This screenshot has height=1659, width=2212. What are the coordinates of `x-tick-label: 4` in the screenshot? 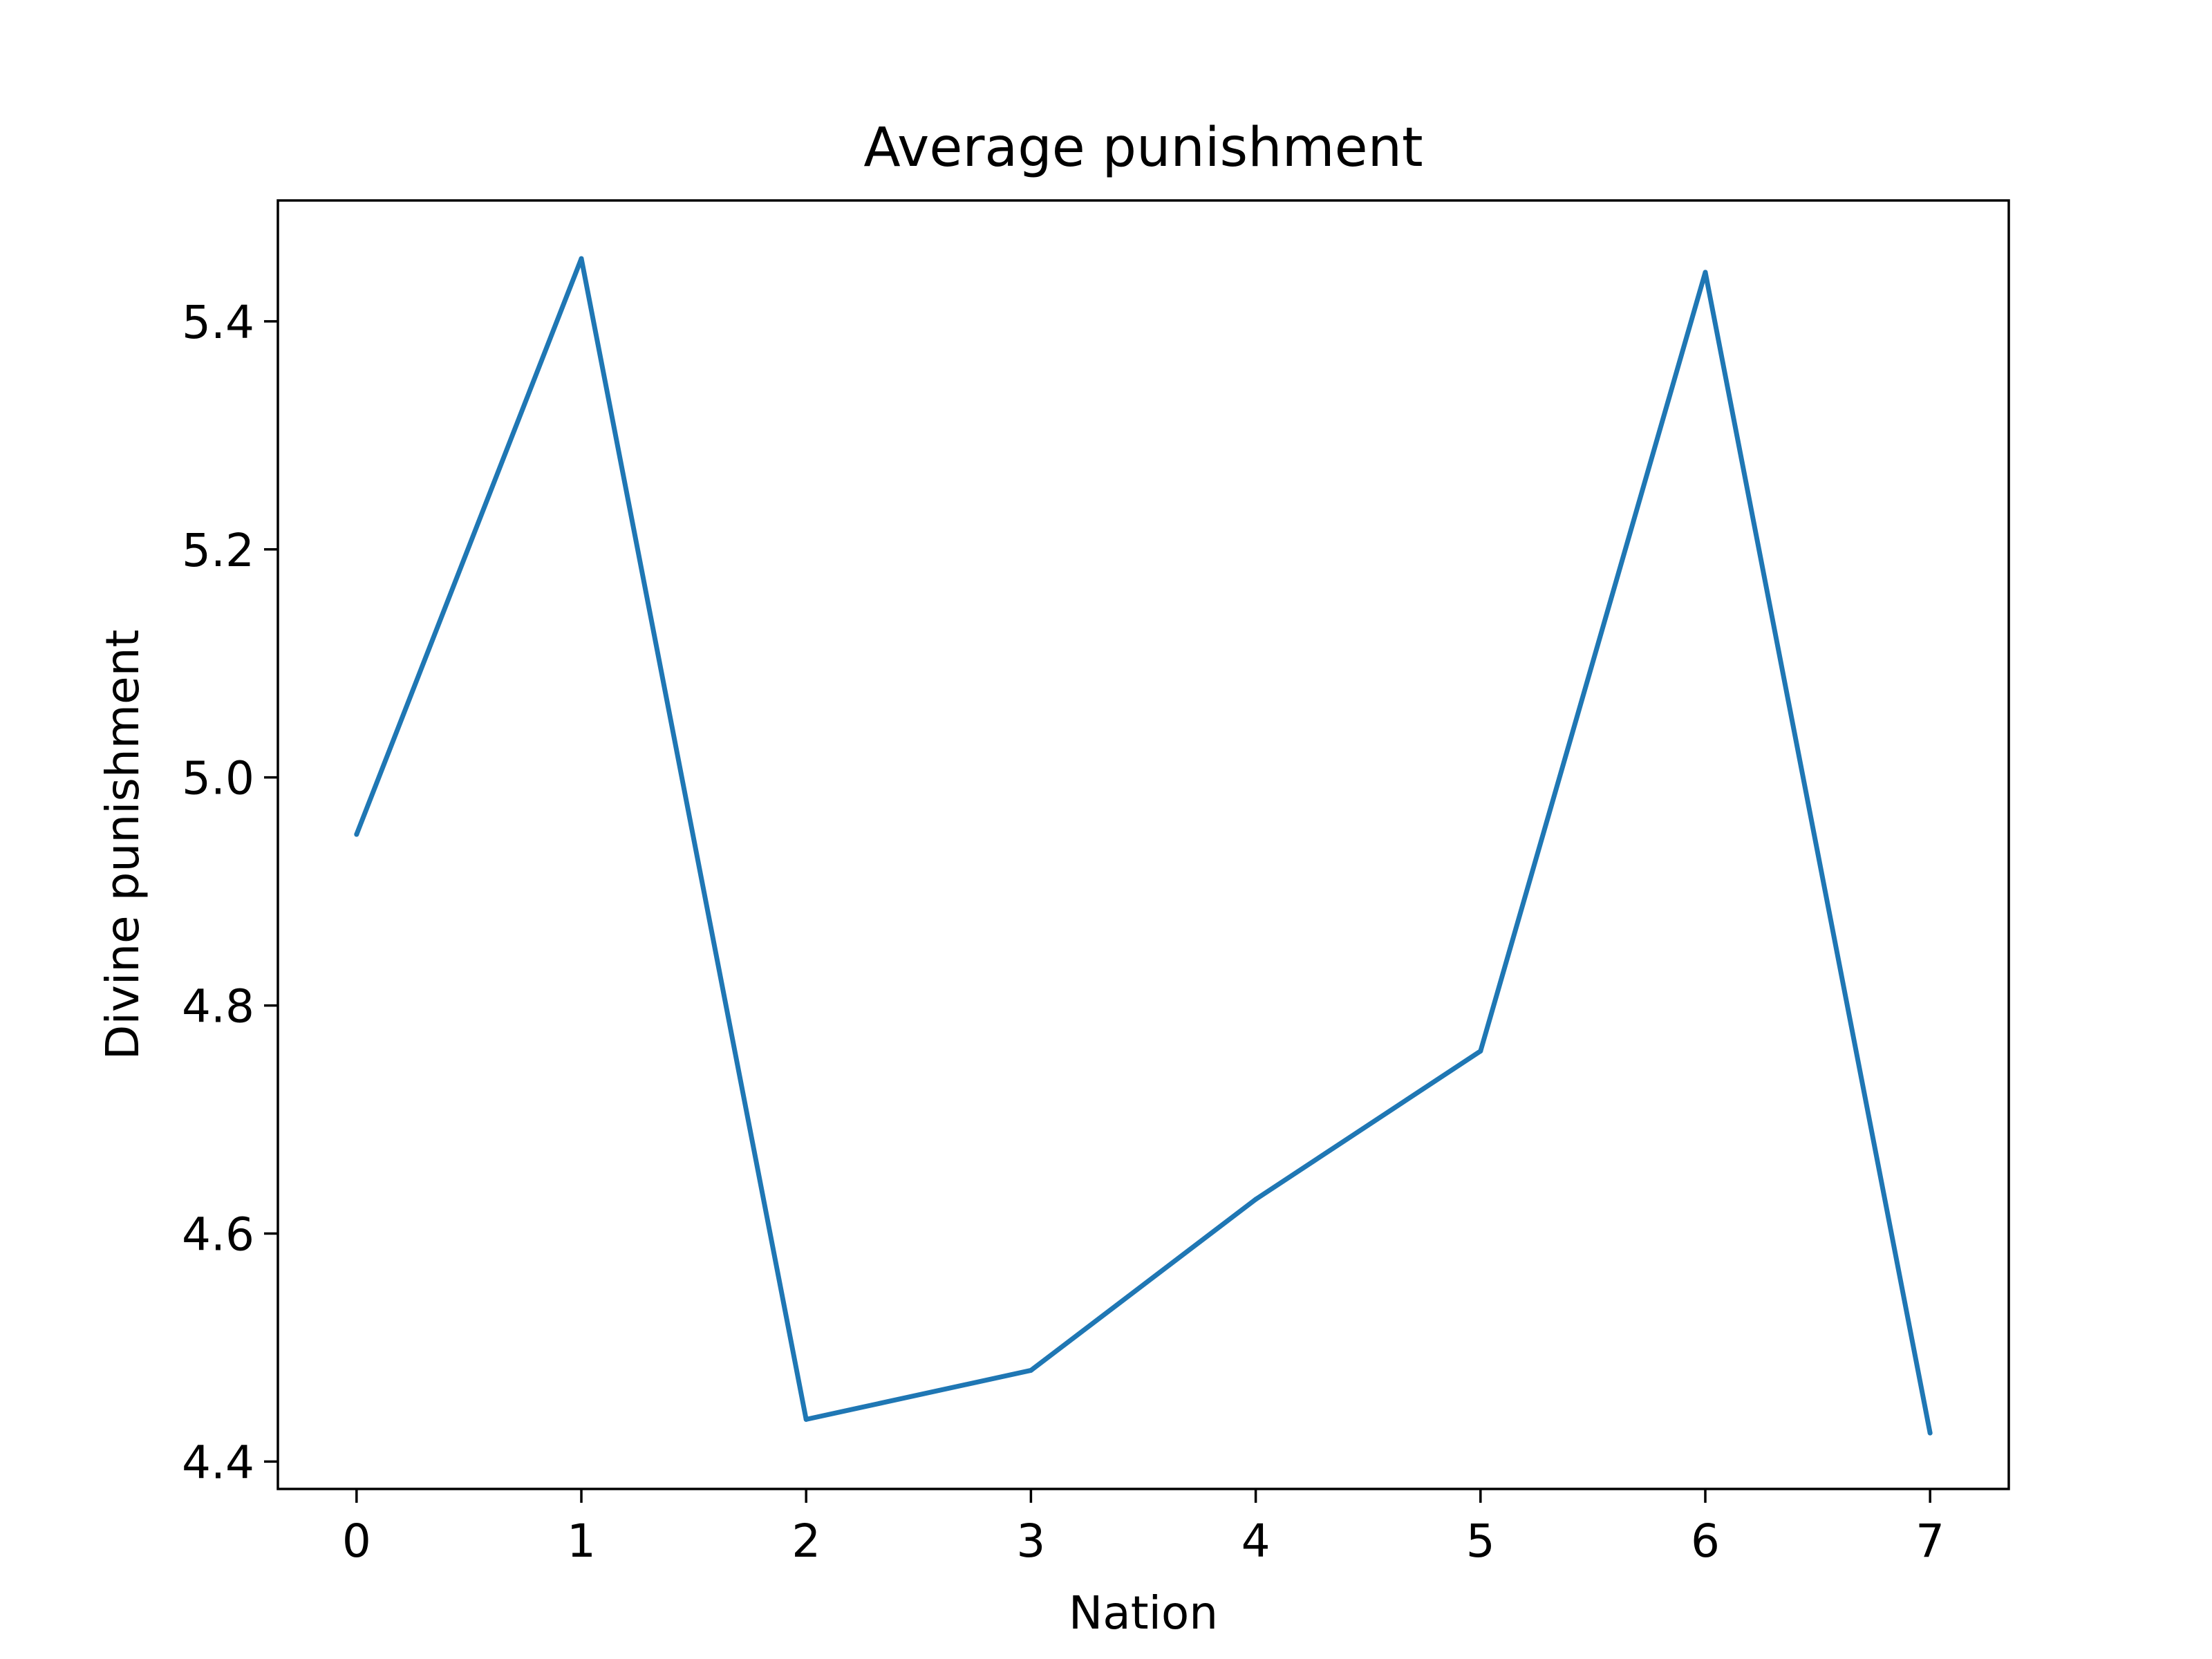 It's located at (1256, 1541).